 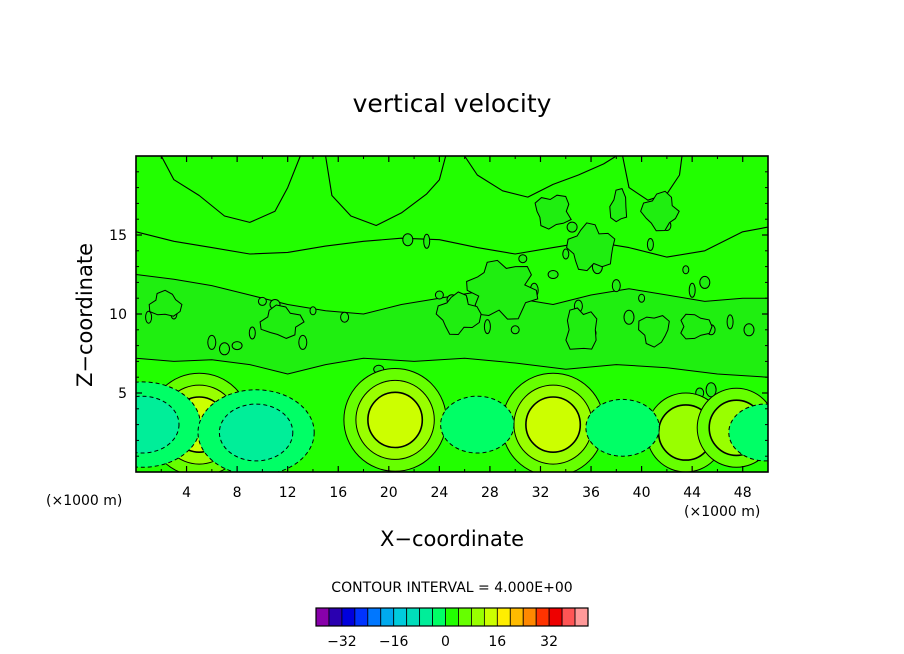 I want to click on colorbar-tick-label: −16, so click(x=394, y=642).